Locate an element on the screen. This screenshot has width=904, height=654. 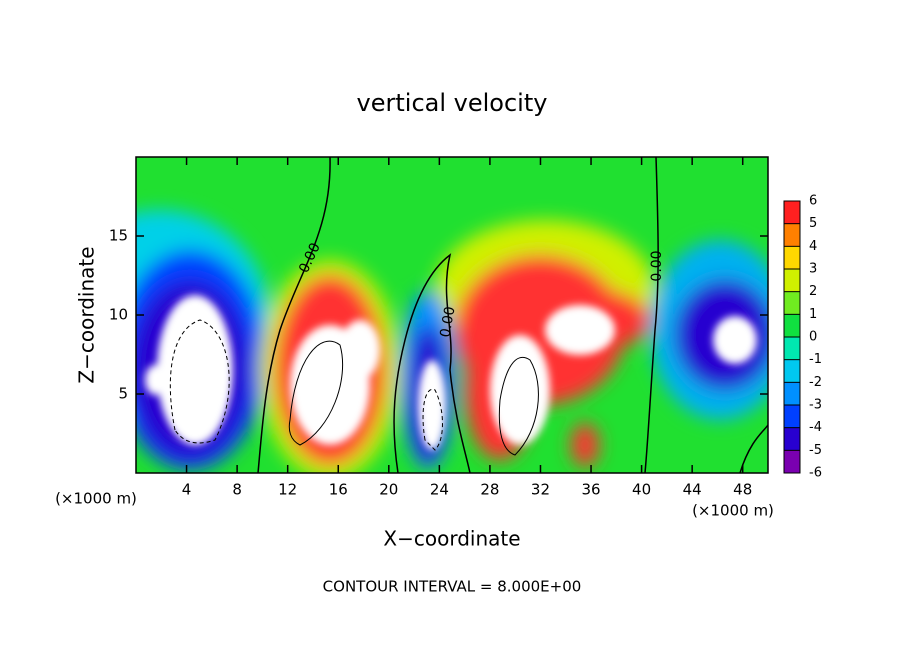
colorbar-label: 4 is located at coordinates (813, 246).